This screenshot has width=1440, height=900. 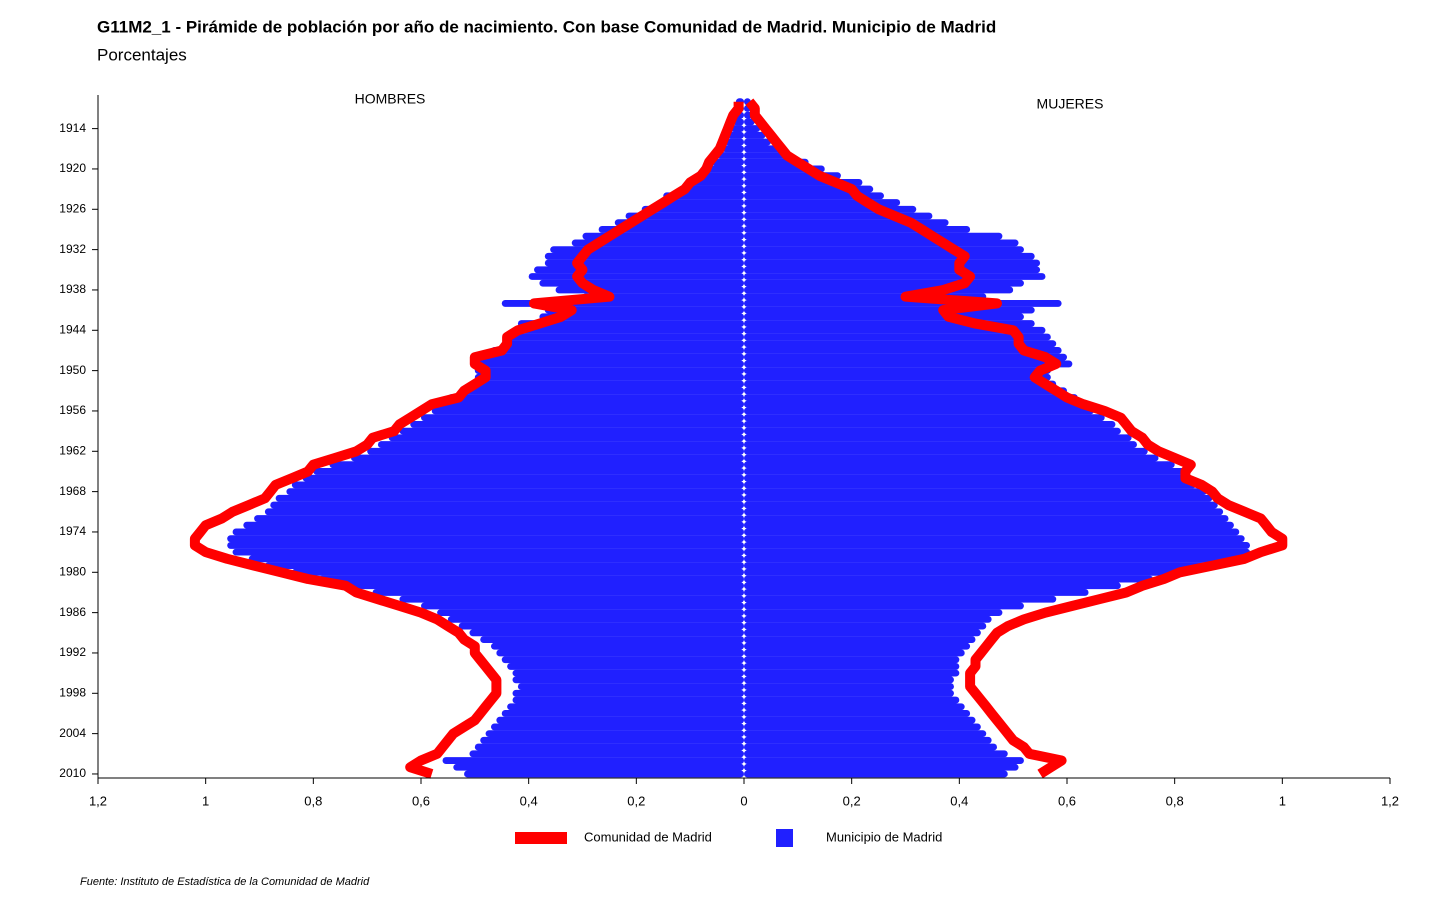 What do you see at coordinates (72, 168) in the screenshot?
I see `y-tick-label: 1920` at bounding box center [72, 168].